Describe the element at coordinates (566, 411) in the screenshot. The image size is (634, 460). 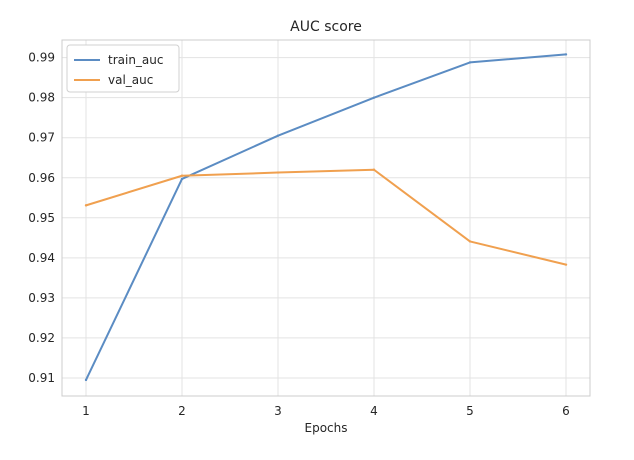
I see `x-tick-label: 6` at that location.